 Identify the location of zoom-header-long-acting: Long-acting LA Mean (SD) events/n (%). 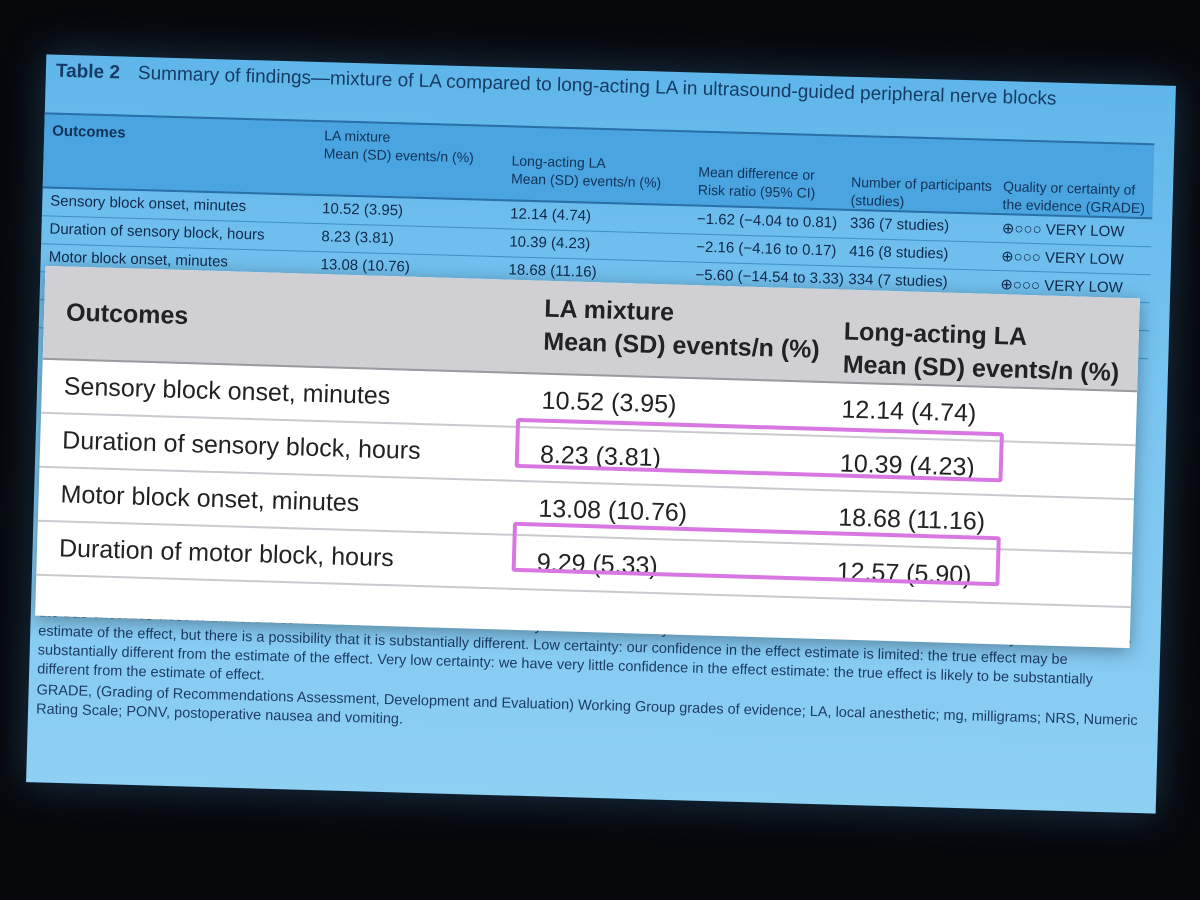
(981, 352).